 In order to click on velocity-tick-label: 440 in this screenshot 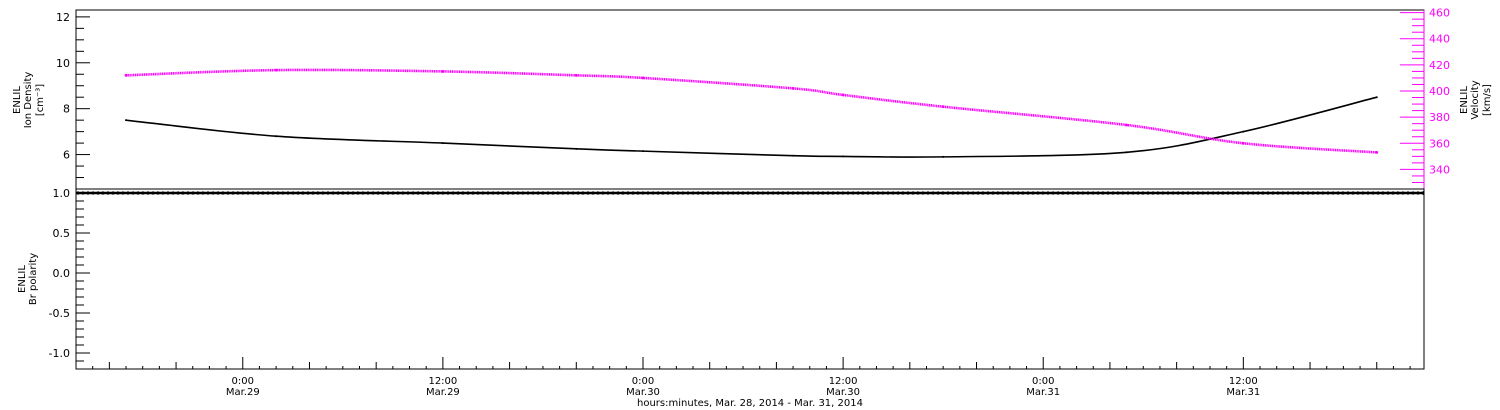, I will do `click(1439, 39)`.